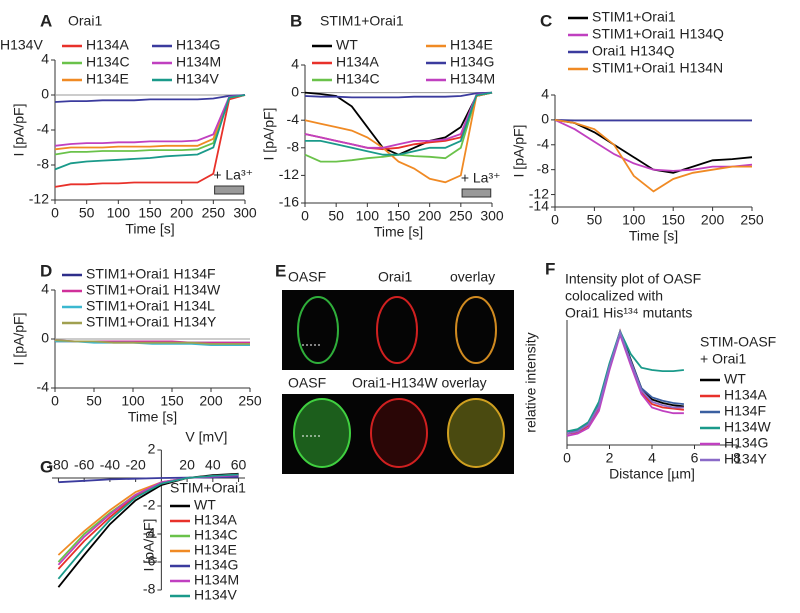  Describe the element at coordinates (250, 401) in the screenshot. I see `x-tick-label: 250` at that location.